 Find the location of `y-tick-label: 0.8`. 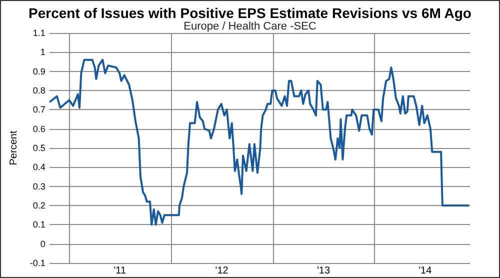

y-tick-label: 0.8 is located at coordinates (39, 91).